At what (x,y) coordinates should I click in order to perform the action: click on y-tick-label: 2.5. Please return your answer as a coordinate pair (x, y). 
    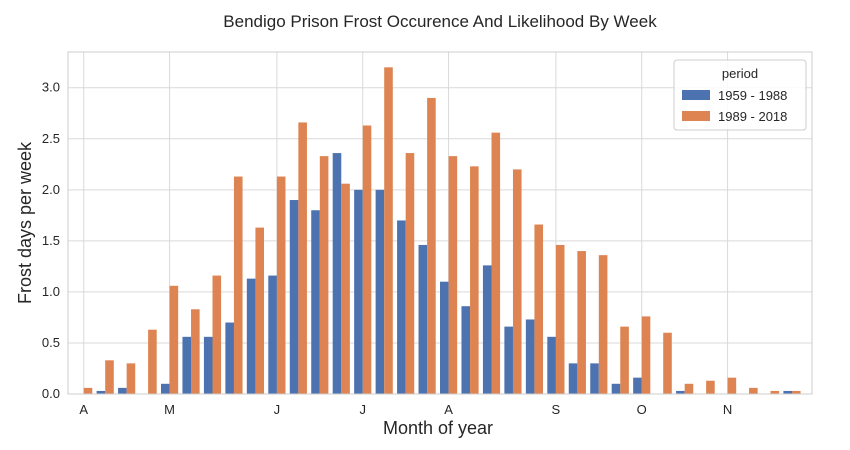
    Looking at the image, I should click on (51, 138).